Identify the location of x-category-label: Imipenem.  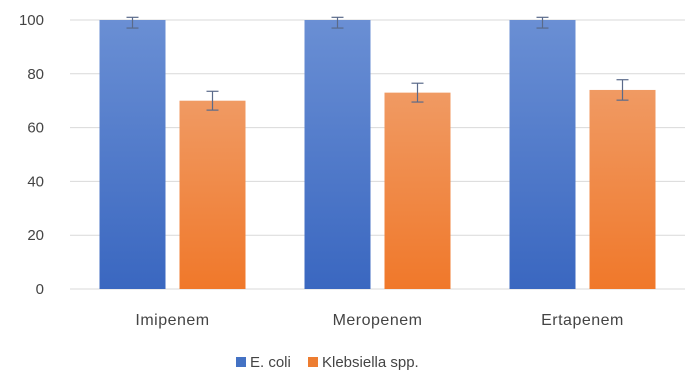
(172, 320).